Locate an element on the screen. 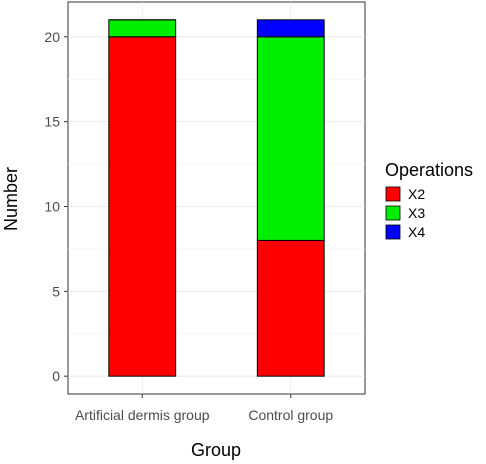 This screenshot has height=464, width=486. x-axis-title: Group is located at coordinates (216, 450).